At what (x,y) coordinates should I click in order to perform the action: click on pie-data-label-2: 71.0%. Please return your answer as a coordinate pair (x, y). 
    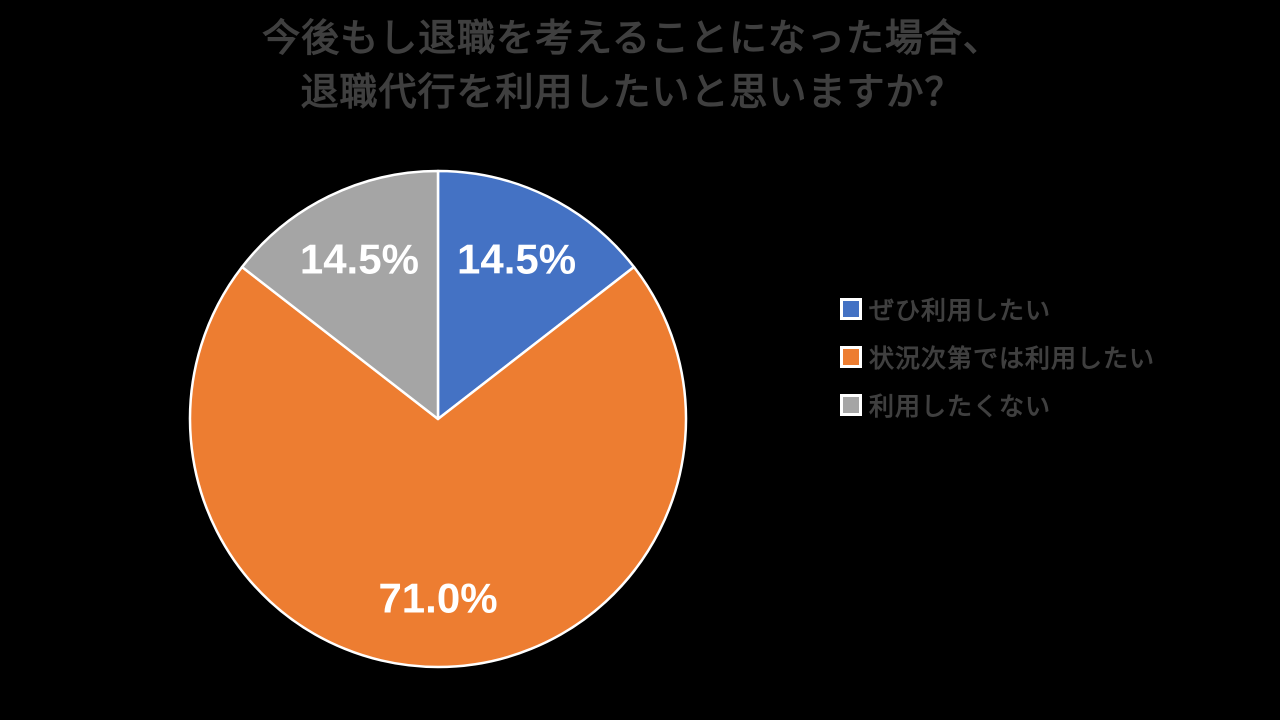
    Looking at the image, I should click on (437, 598).